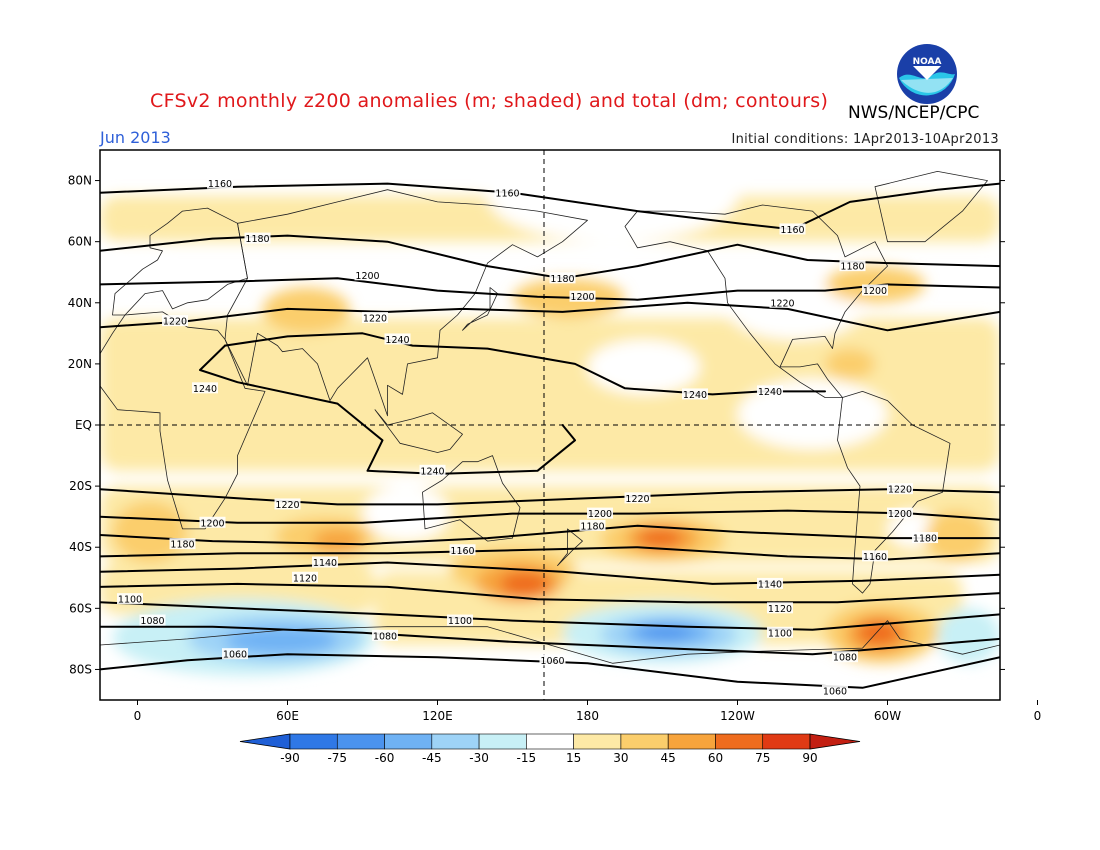  What do you see at coordinates (927, 74) in the screenshot?
I see `noaa-logo: NOAA` at bounding box center [927, 74].